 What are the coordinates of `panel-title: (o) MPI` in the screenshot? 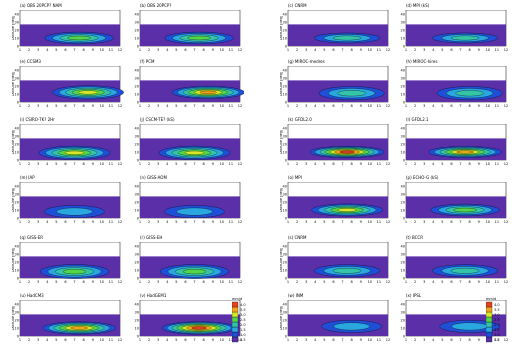 It's located at (295, 177).